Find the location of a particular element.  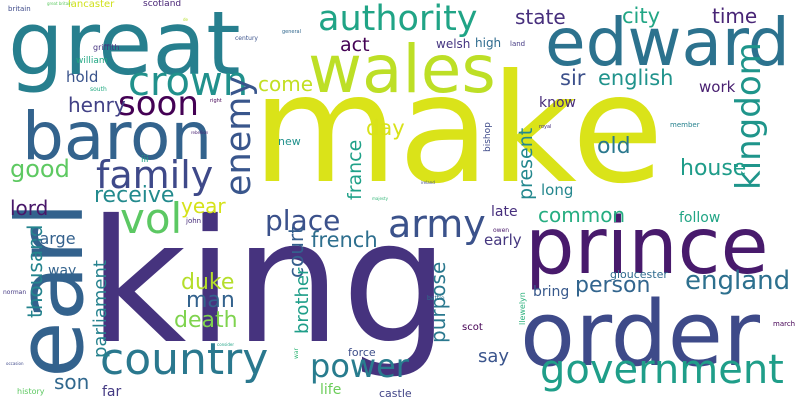

word-person: person is located at coordinates (613, 285).